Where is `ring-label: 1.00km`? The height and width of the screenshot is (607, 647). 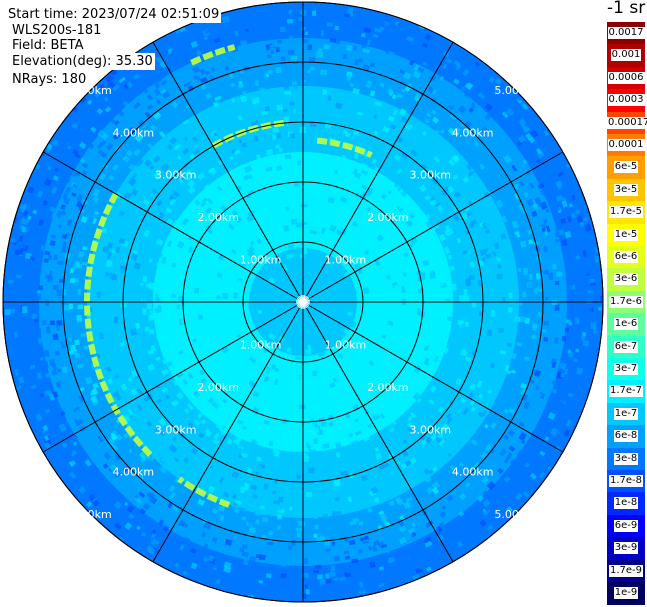 ring-label: 1.00km is located at coordinates (346, 344).